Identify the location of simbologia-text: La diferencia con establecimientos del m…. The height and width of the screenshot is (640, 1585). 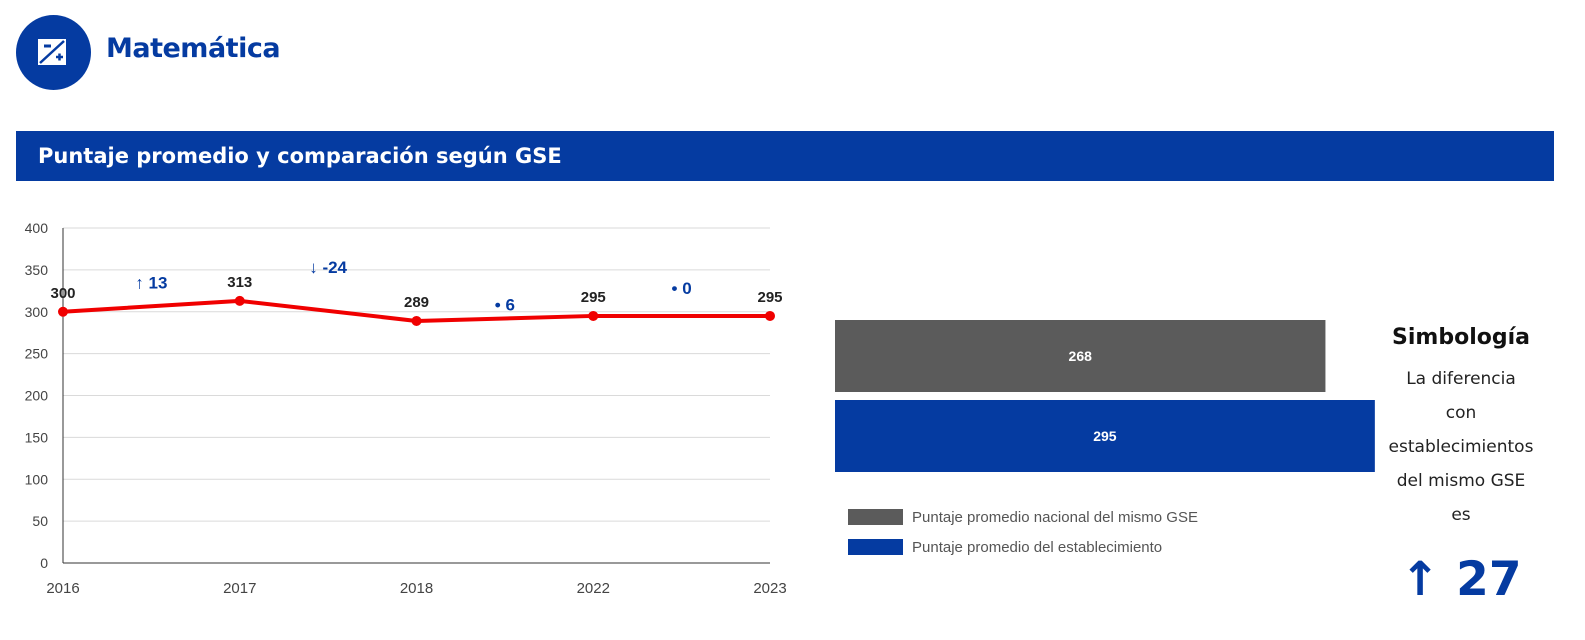
(1461, 447).